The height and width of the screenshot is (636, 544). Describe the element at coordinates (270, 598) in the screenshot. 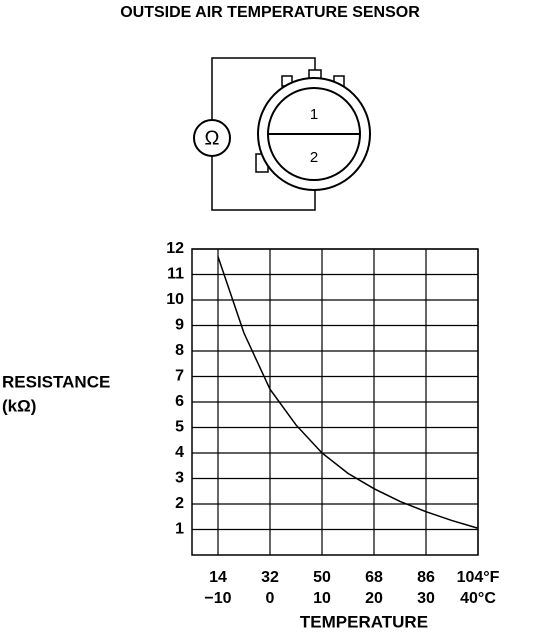

I see `x-tick-label: 0` at that location.